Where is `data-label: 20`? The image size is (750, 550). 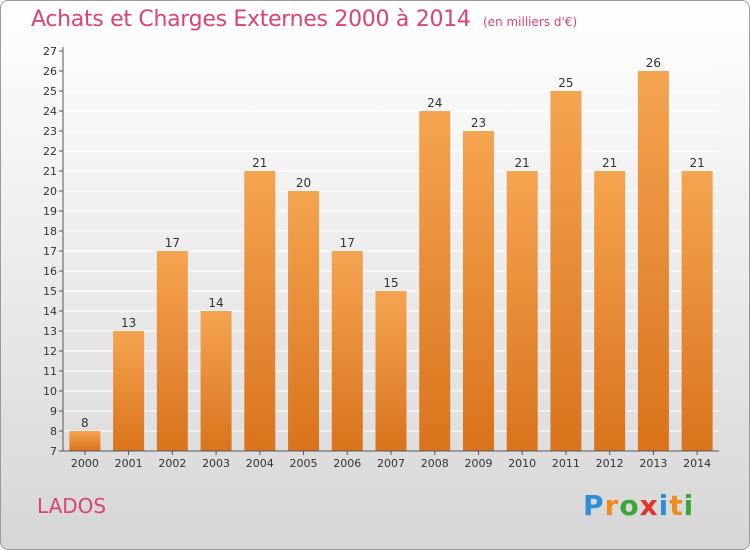
data-label: 20 is located at coordinates (303, 183).